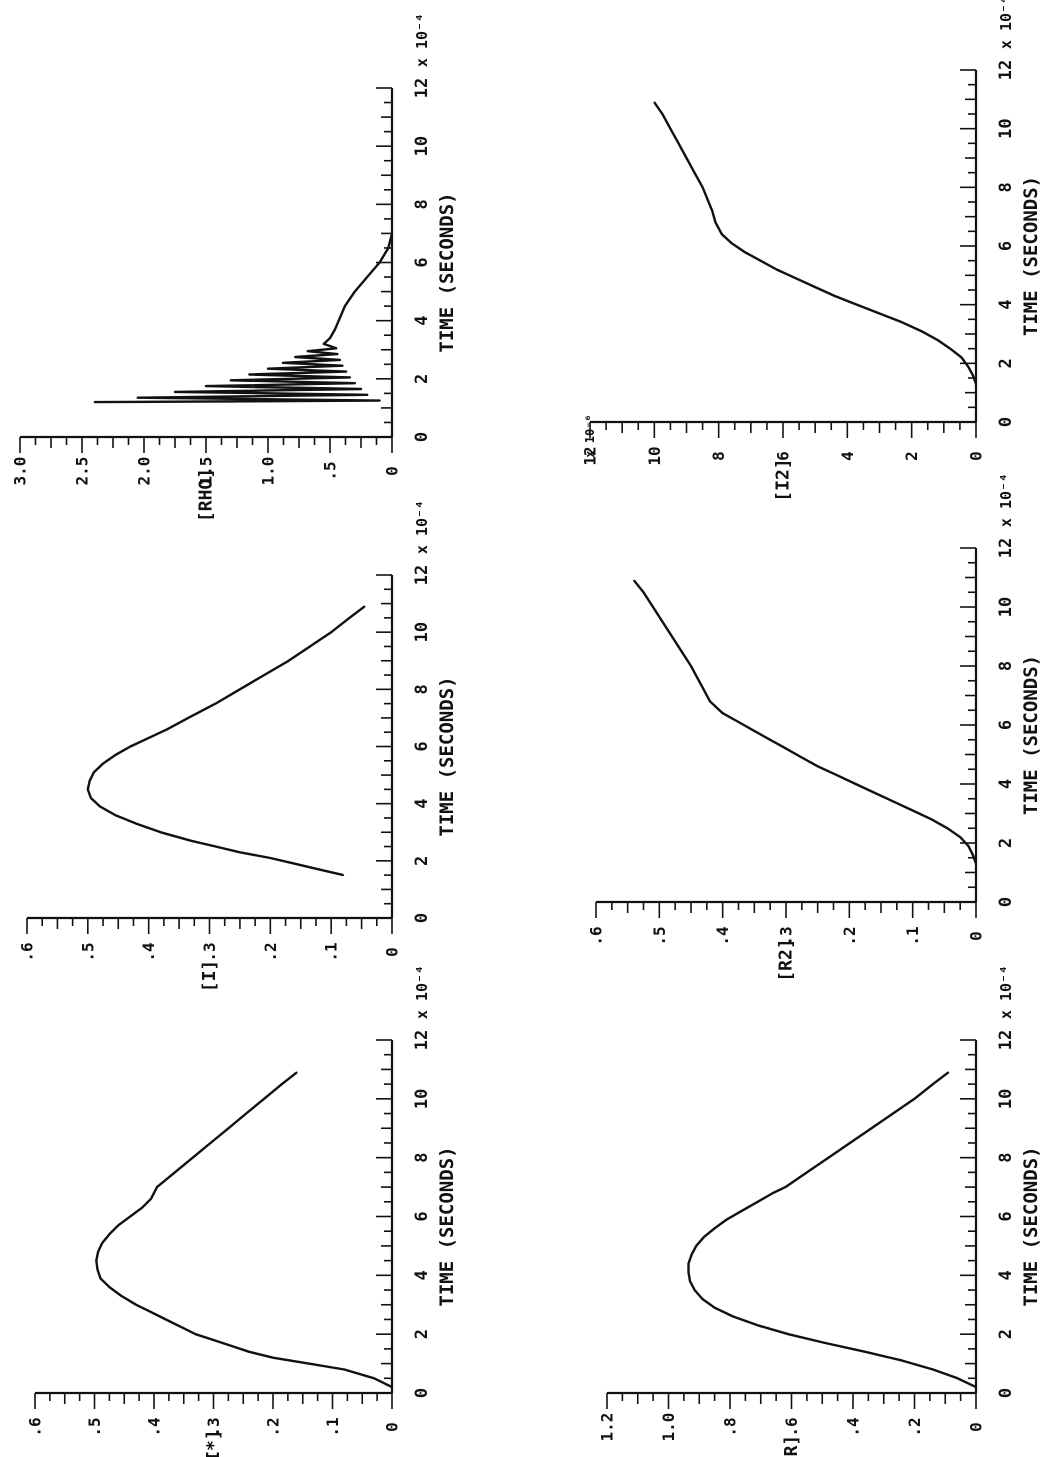 This screenshot has width=1052, height=1457. What do you see at coordinates (783, 456) in the screenshot?
I see `y-tick-label: 6` at bounding box center [783, 456].